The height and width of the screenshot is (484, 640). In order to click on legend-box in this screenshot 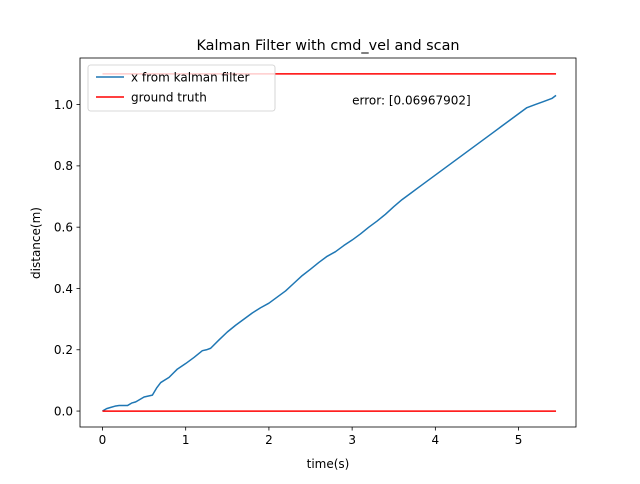, I will do `click(181, 88)`.